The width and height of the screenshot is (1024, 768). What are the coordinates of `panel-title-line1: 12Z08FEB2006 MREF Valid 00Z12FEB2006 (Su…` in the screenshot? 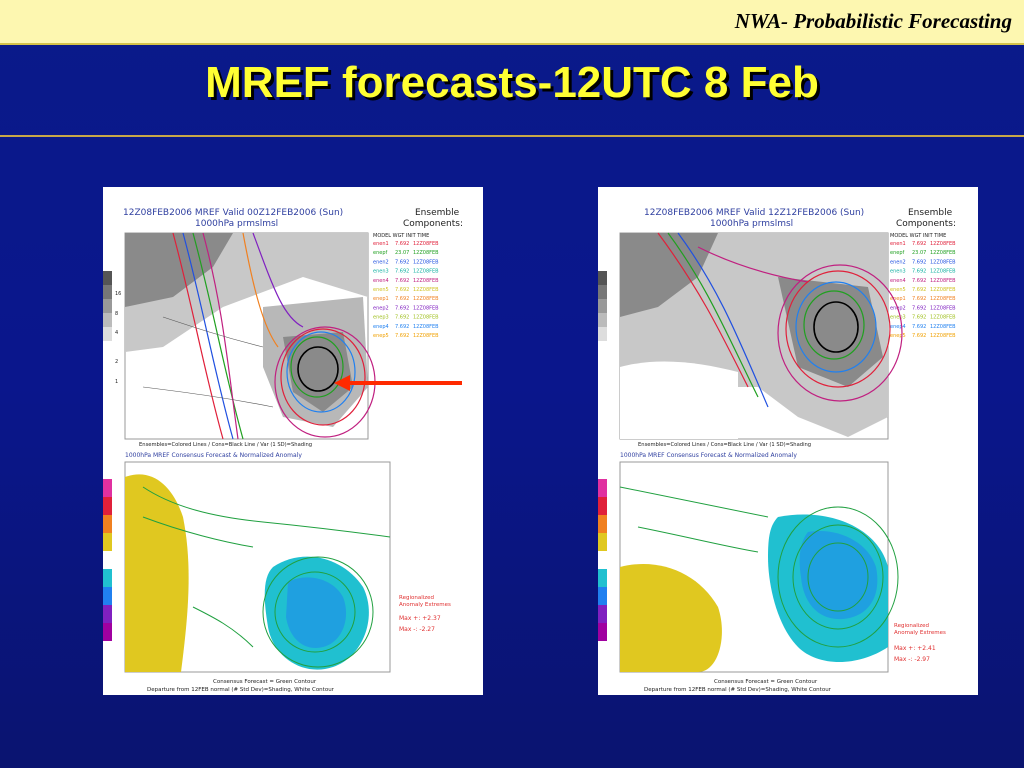 It's located at (233, 213).